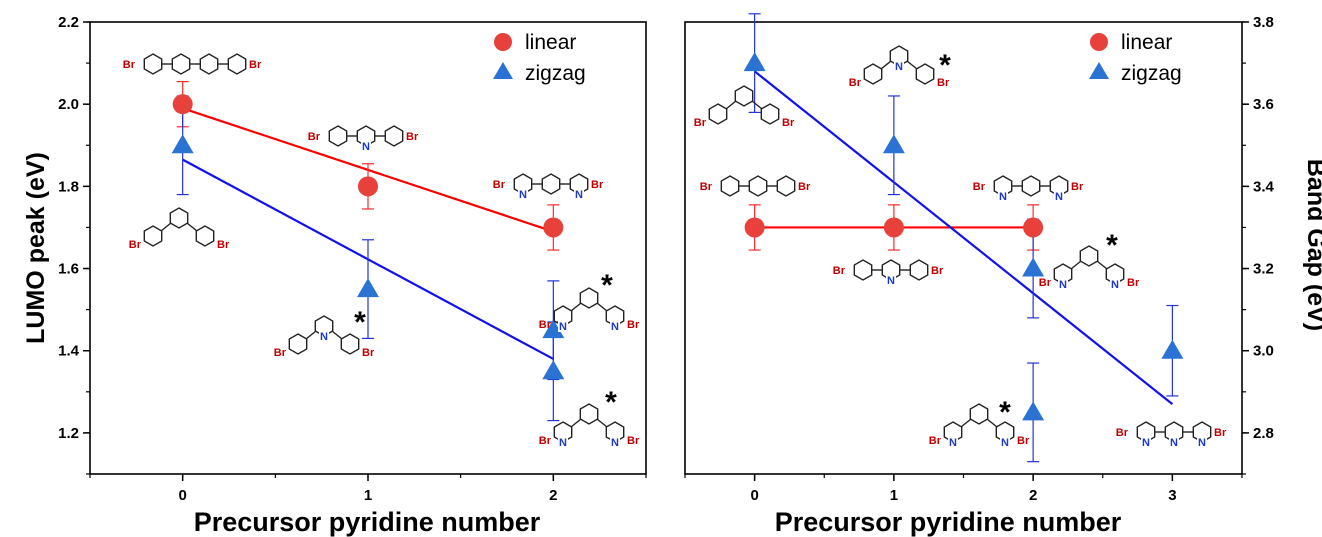  I want to click on mol-terphenyl-br-left: Br, so click(706, 187).